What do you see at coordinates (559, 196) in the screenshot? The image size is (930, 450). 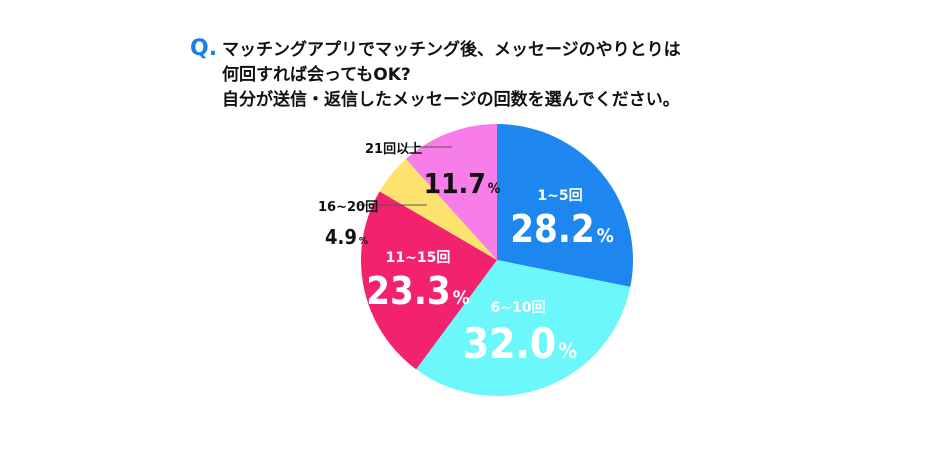 I see `category-label-1: 1~5回` at bounding box center [559, 196].